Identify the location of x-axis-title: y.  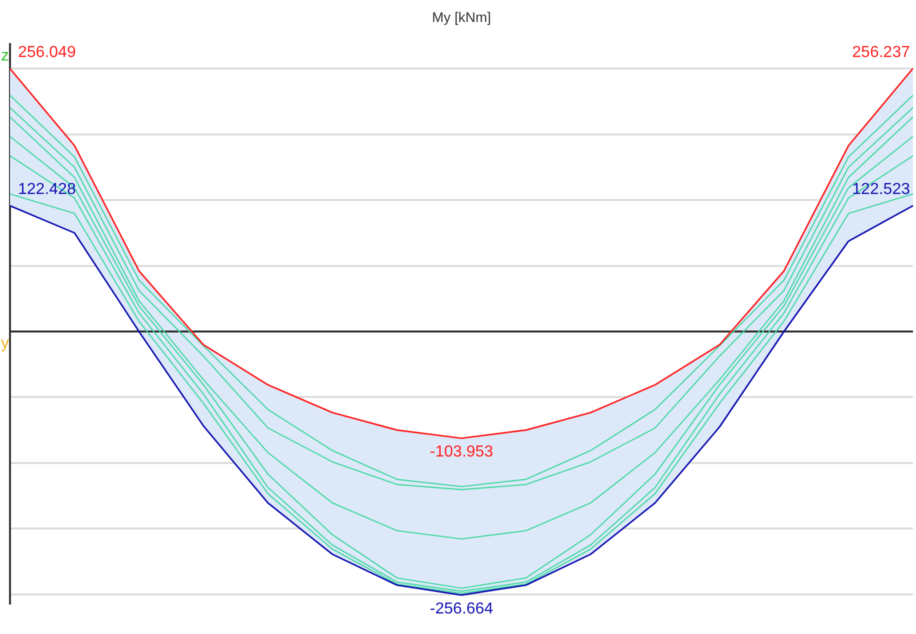
(5, 343).